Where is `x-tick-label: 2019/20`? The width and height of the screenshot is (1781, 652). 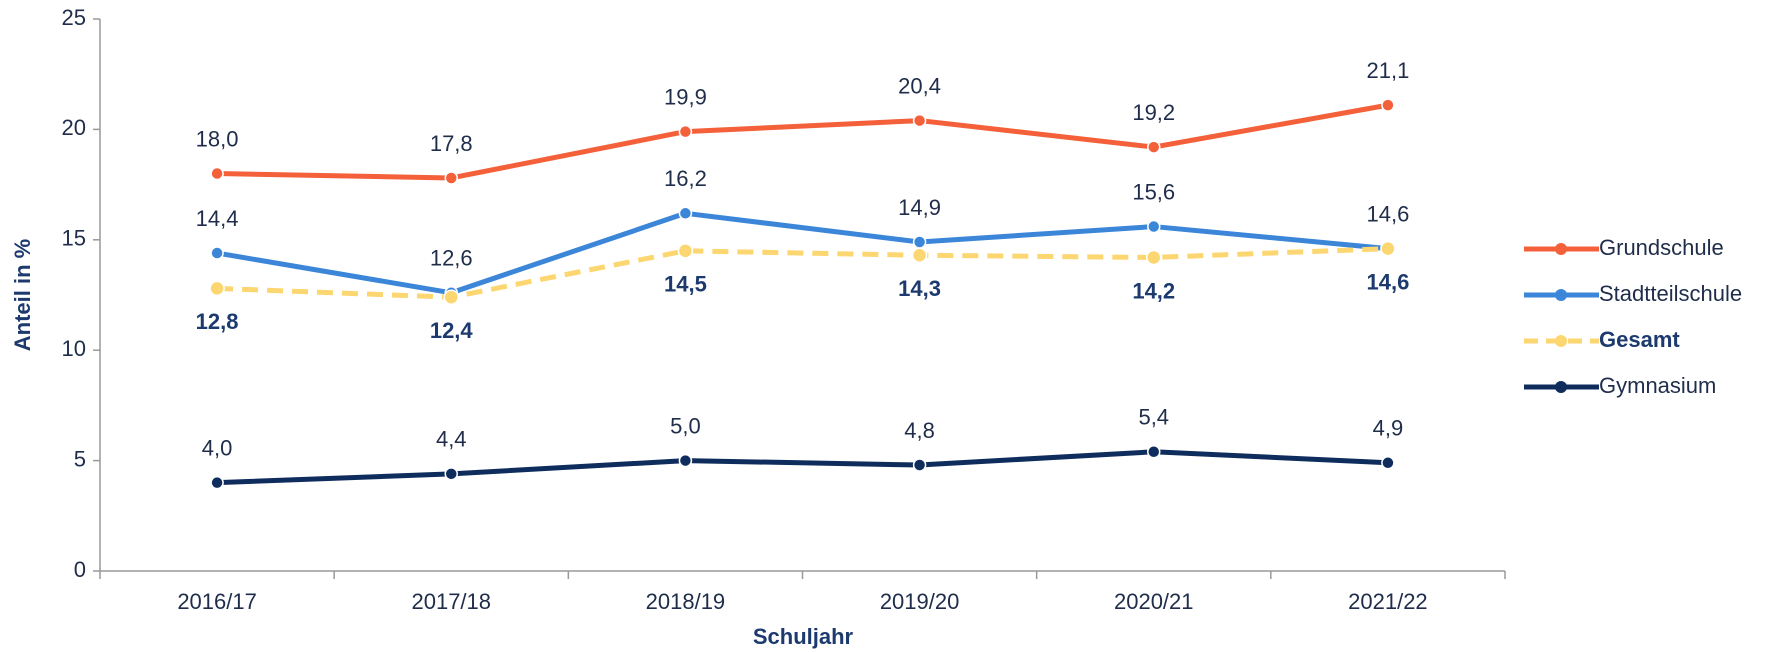
x-tick-label: 2019/20 is located at coordinates (920, 601).